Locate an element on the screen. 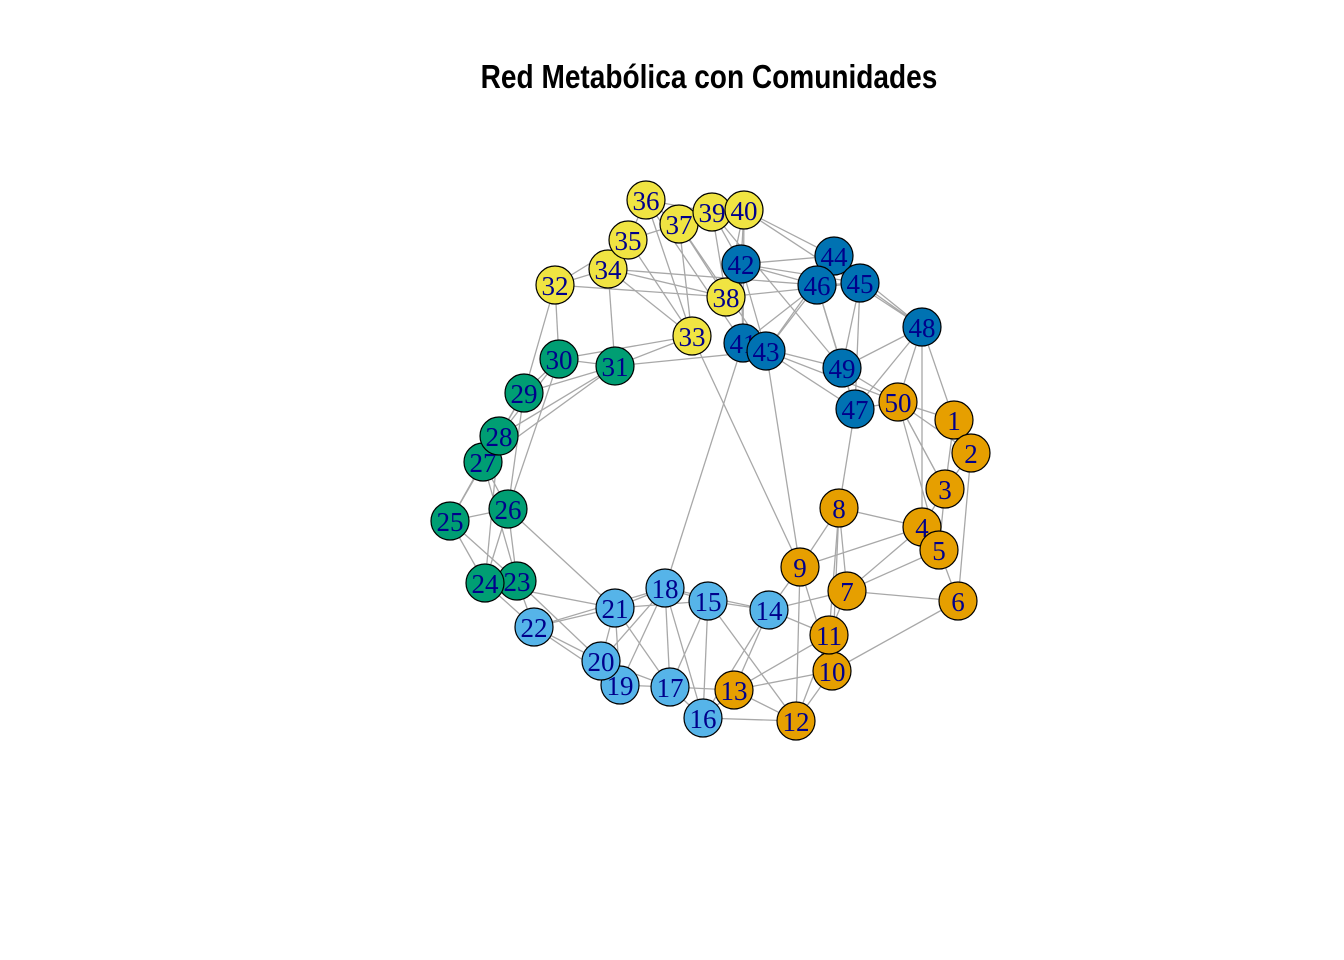 This screenshot has width=1344, height=960. node-33: 33 is located at coordinates (692, 336).